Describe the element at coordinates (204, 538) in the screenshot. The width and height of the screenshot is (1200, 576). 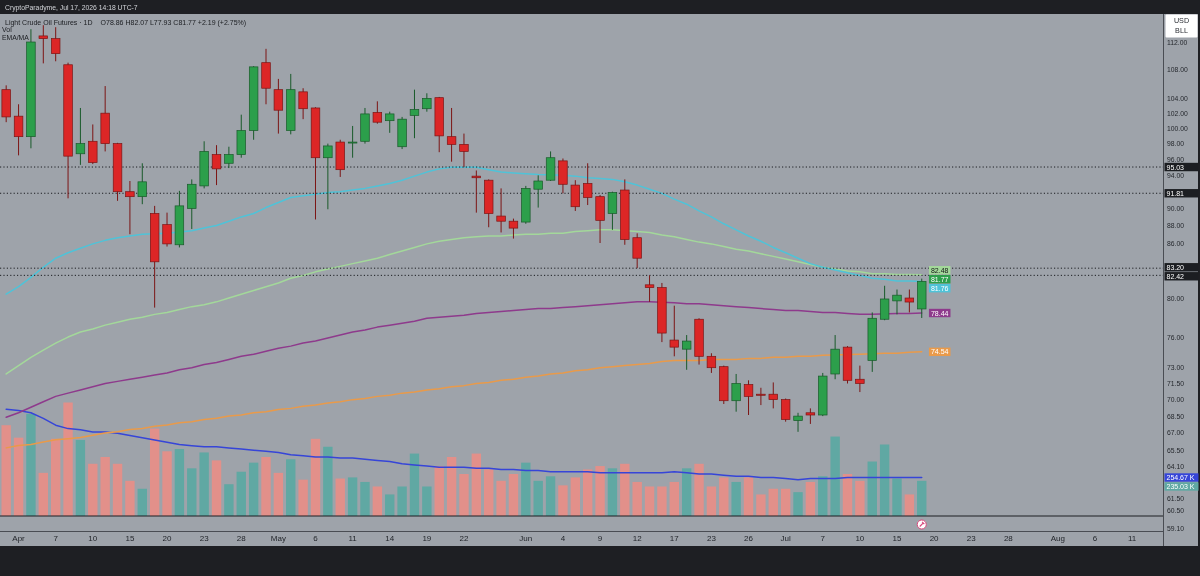
I see `x-tick-label: 23` at that location.